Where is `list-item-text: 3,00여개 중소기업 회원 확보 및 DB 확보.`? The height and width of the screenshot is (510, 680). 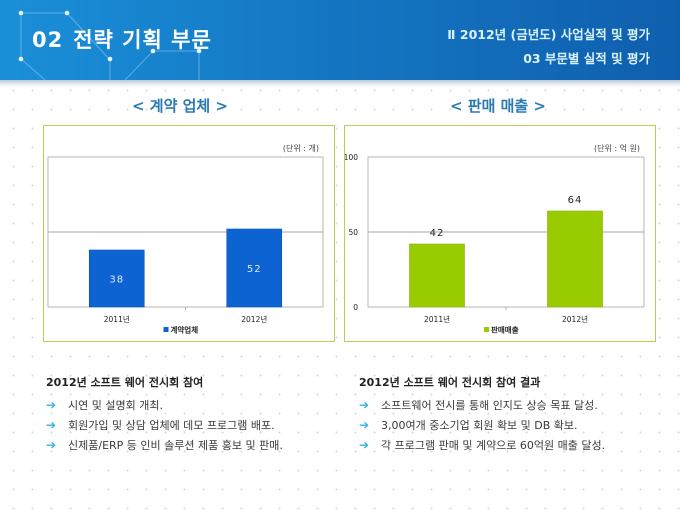 list-item-text: 3,00여개 중소기업 회원 확보 및 DB 확보. is located at coordinates (479, 425).